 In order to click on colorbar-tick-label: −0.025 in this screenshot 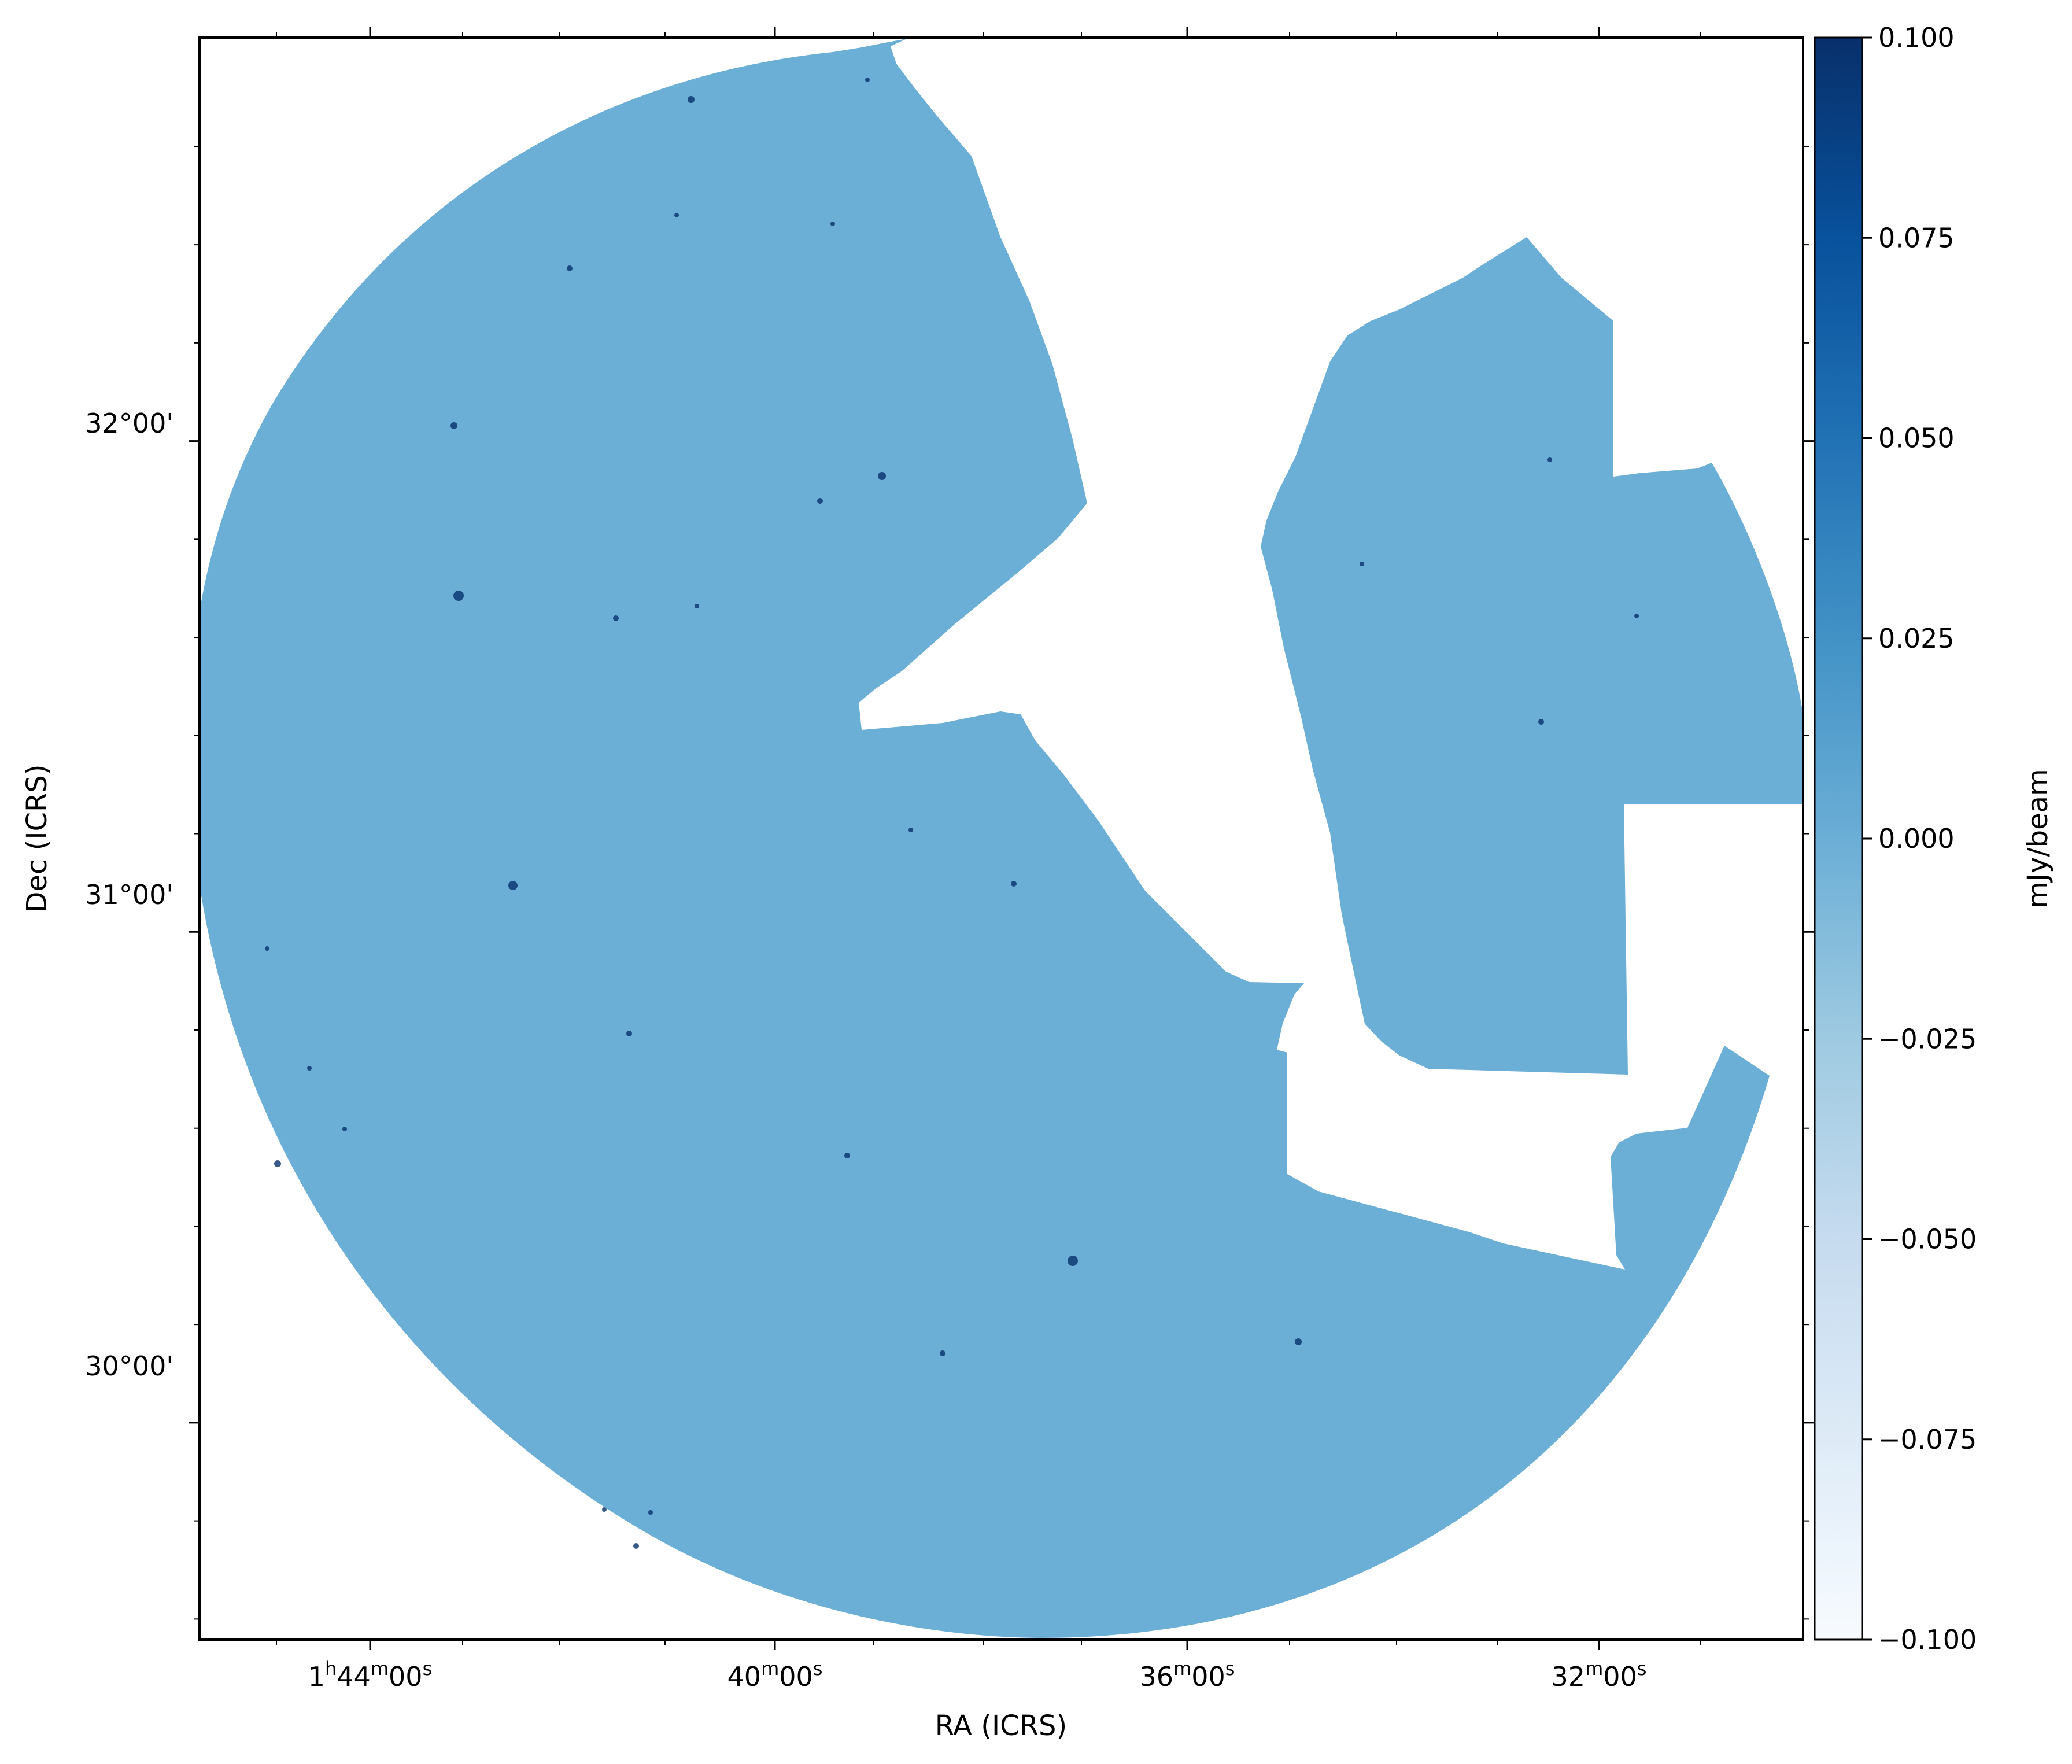, I will do `click(1928, 1038)`.